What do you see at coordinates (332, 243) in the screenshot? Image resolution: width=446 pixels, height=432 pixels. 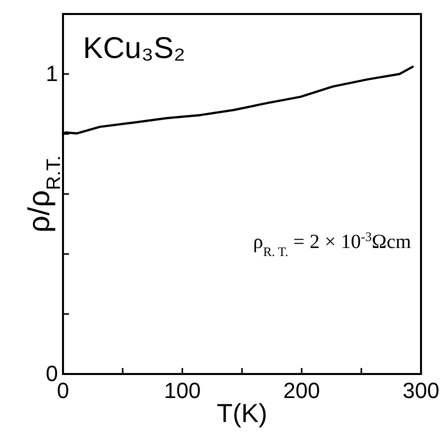 I see `annotation: ρ$_{R. T.}$ = 2 × 10$^{-3}$Ωcm` at bounding box center [332, 243].